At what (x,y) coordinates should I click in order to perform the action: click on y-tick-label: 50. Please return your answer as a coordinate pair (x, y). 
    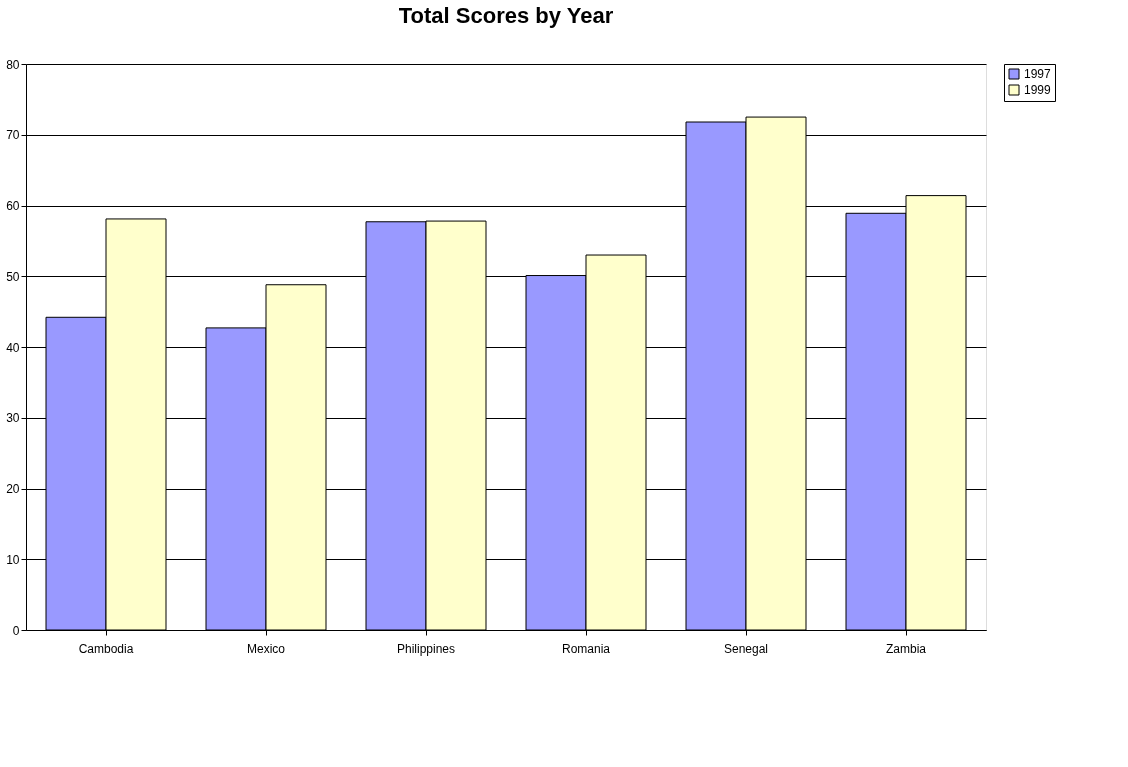
    Looking at the image, I should click on (13, 276).